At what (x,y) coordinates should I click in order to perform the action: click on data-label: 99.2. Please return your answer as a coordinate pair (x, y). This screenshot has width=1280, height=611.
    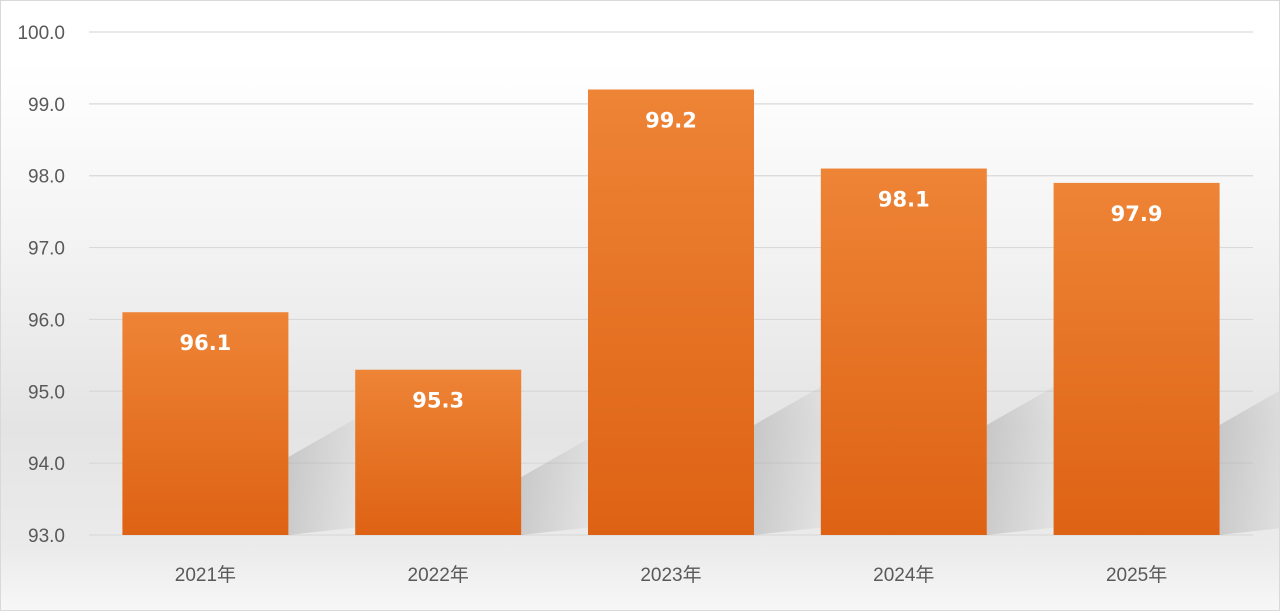
    Looking at the image, I should click on (671, 120).